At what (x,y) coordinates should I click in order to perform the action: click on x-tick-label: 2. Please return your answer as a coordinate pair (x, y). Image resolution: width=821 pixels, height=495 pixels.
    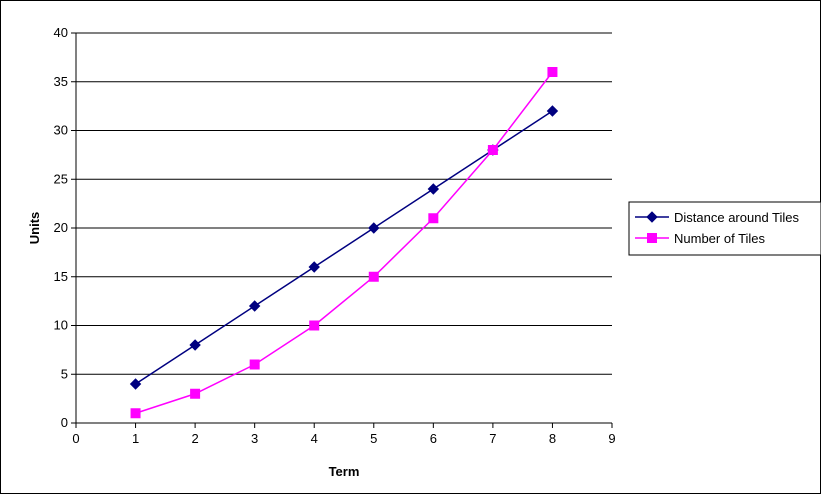
    Looking at the image, I should click on (194, 438).